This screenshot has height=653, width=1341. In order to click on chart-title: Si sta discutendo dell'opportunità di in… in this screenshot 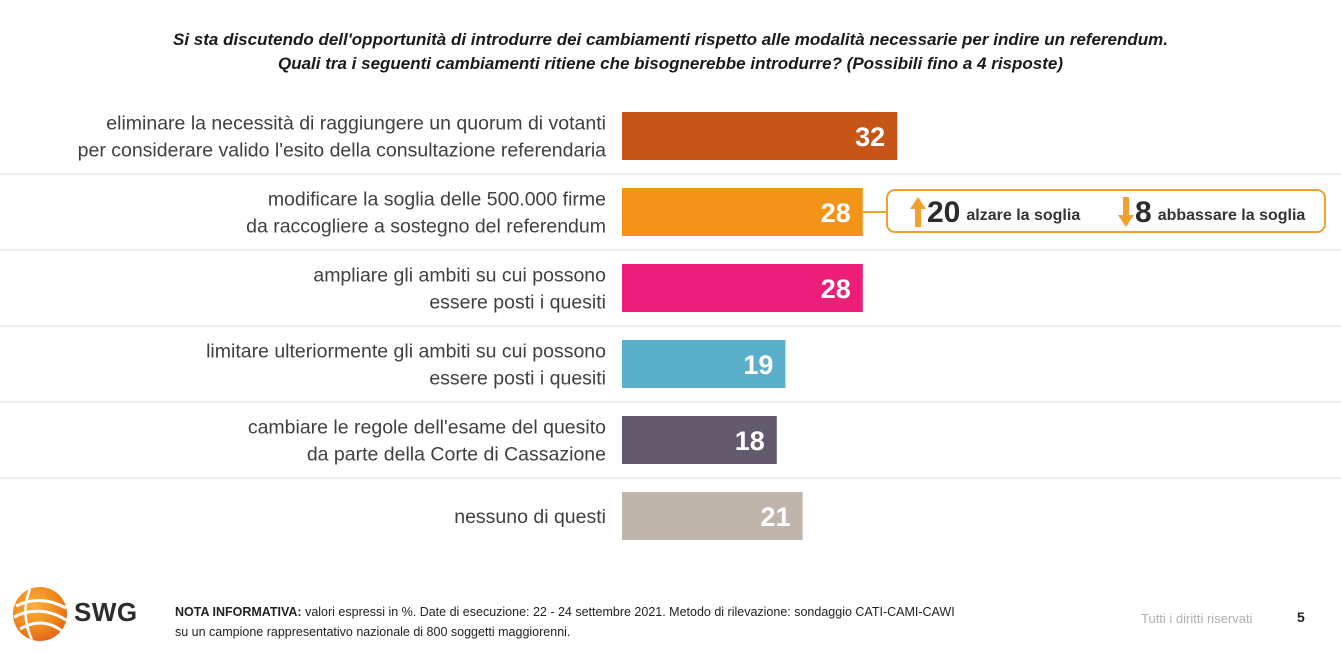, I will do `click(670, 52)`.